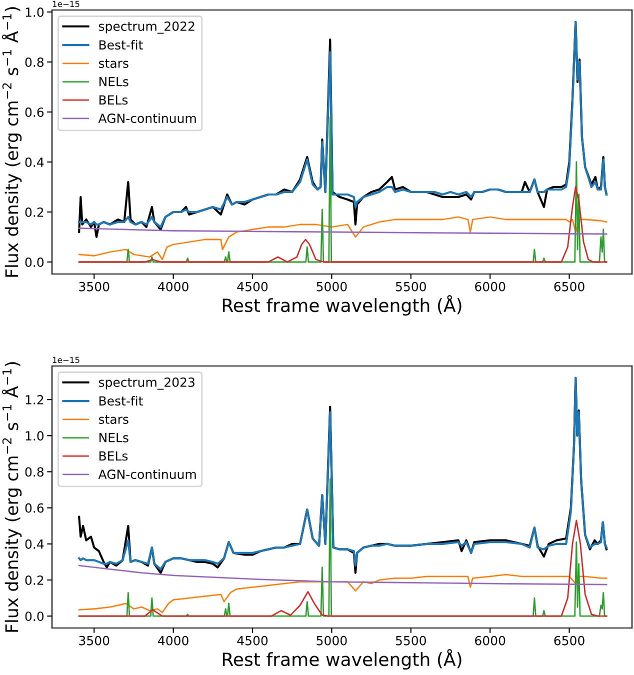 This screenshot has height=675, width=634. I want to click on y-tick-label: 1.2, so click(35, 399).